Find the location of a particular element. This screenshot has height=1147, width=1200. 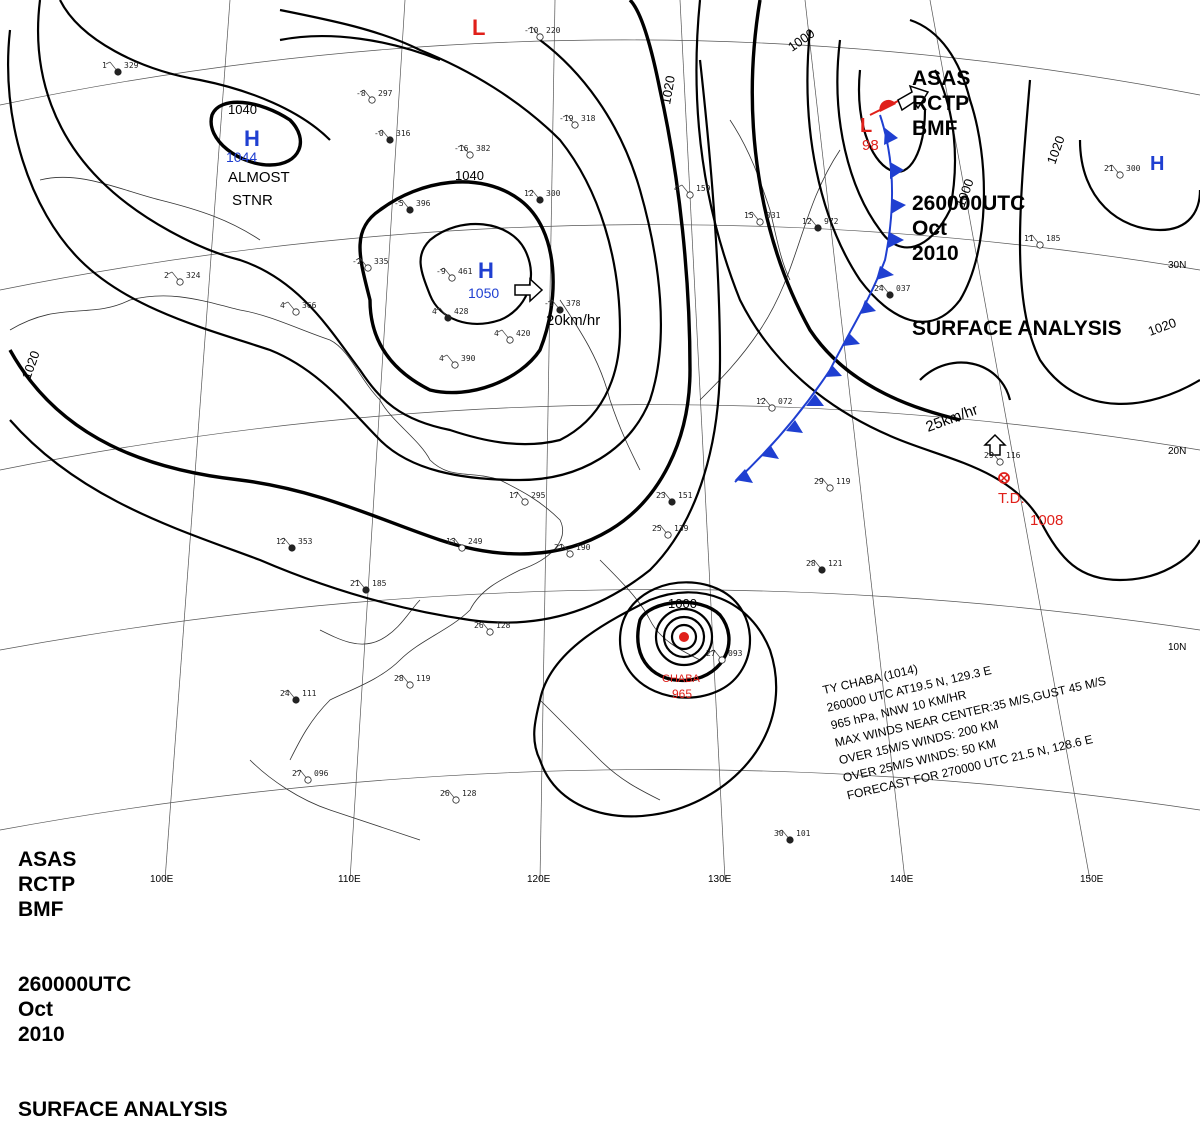

station-pressure: 096 is located at coordinates (321, 773).